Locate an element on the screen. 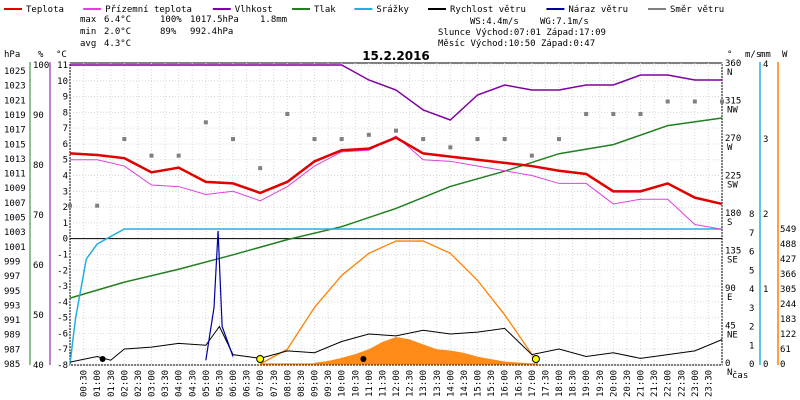 The image size is (800, 400). tick-time-19: 10:00 is located at coordinates (343, 383).